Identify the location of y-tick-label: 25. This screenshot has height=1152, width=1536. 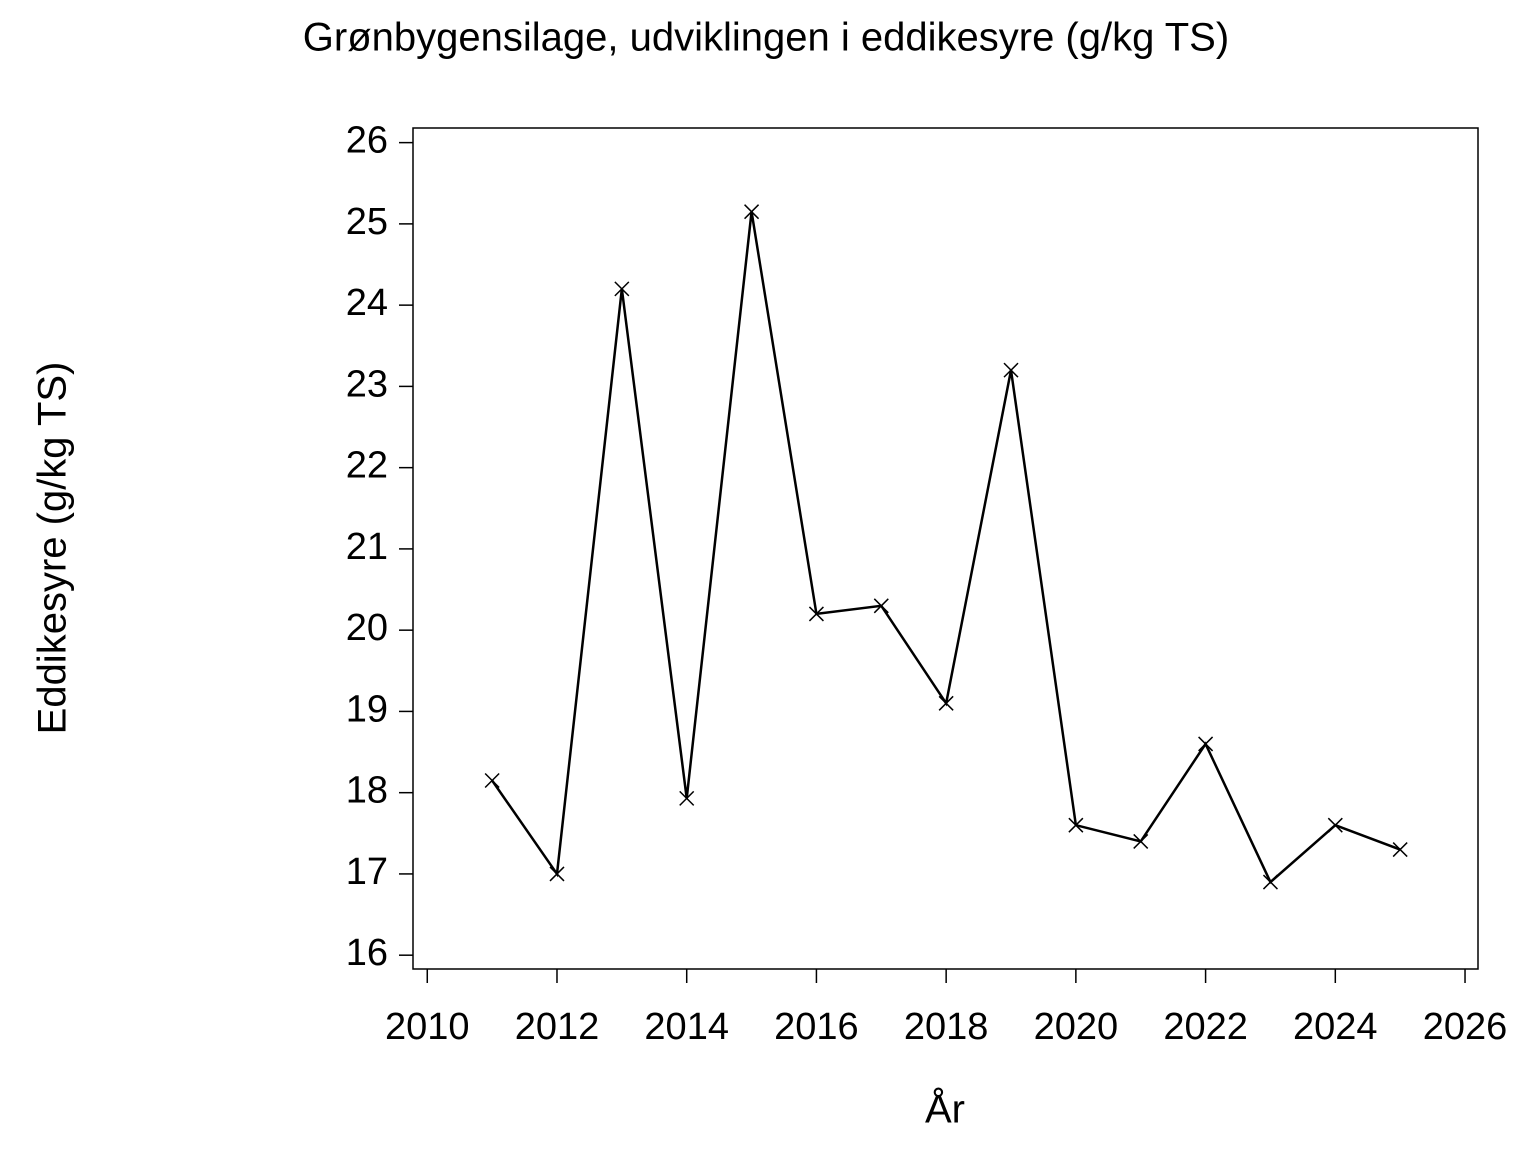
(367, 222).